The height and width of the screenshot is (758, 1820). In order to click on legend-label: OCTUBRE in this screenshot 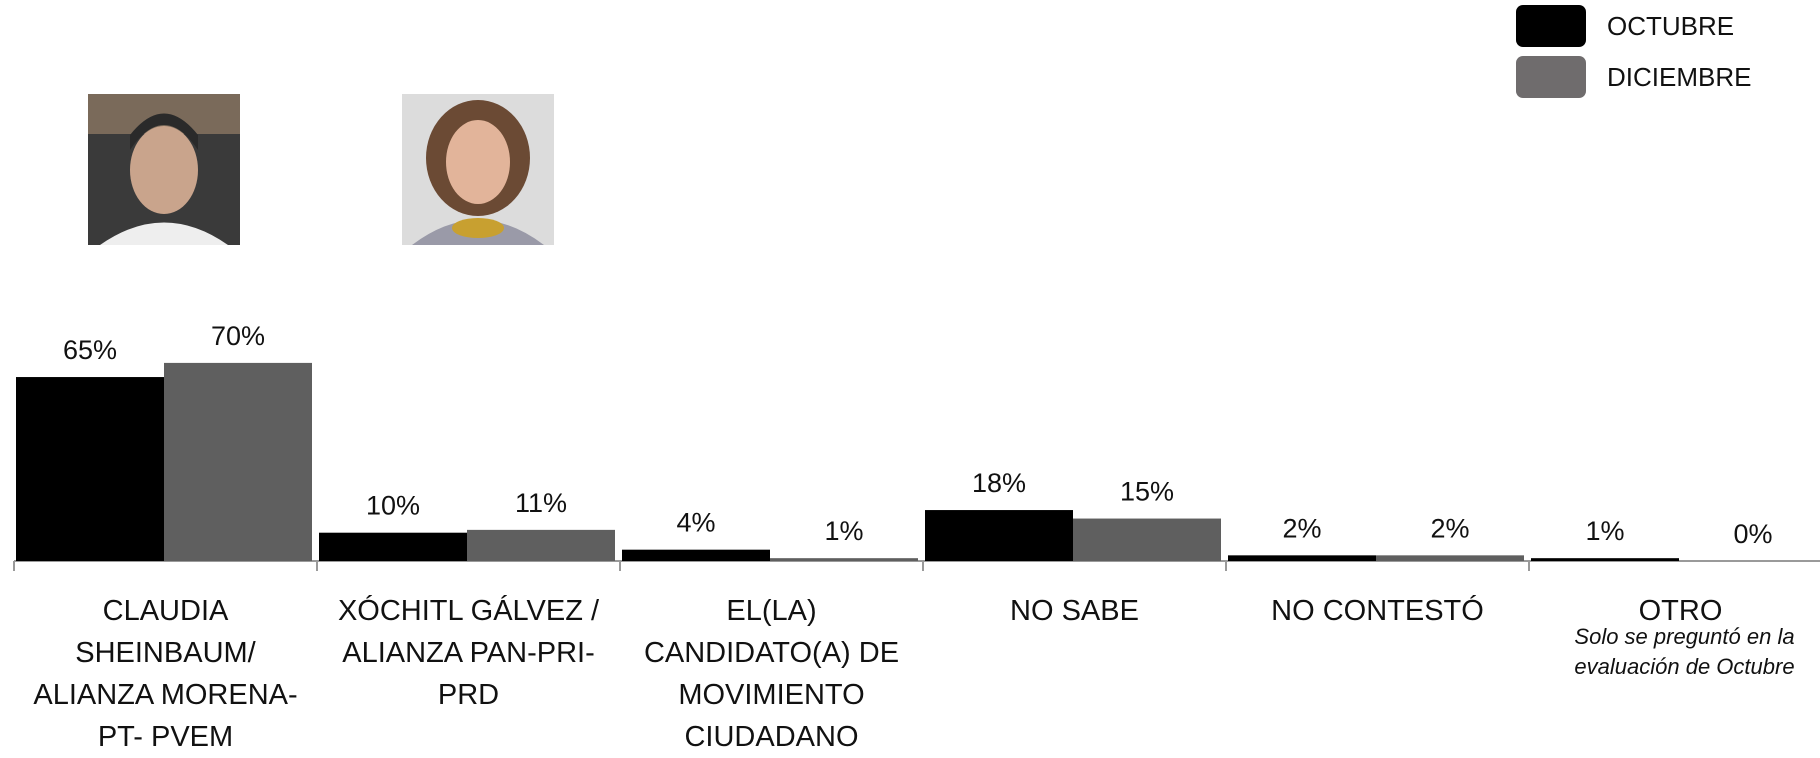, I will do `click(1670, 26)`.